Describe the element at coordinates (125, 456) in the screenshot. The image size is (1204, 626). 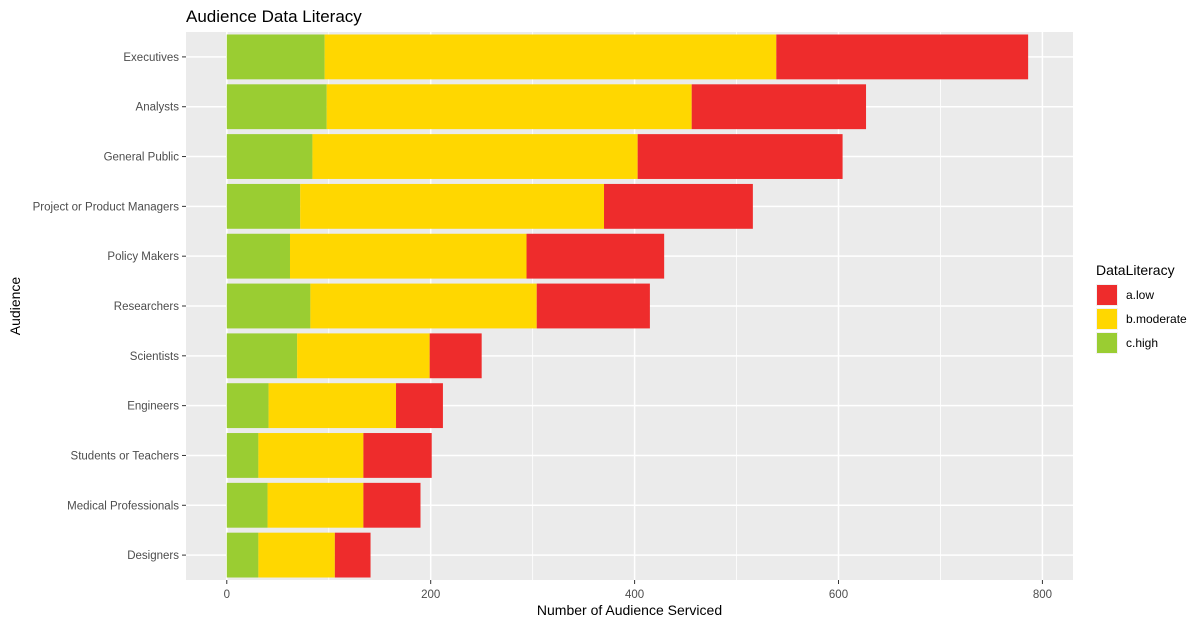
I see `y-tick-label: Students or Teachers` at that location.